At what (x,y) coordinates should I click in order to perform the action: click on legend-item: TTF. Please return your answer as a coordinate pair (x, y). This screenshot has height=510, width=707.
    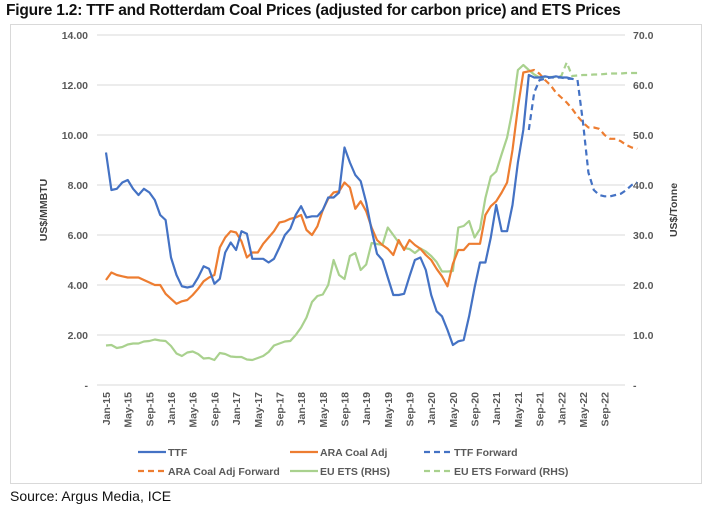
    Looking at the image, I should click on (163, 453).